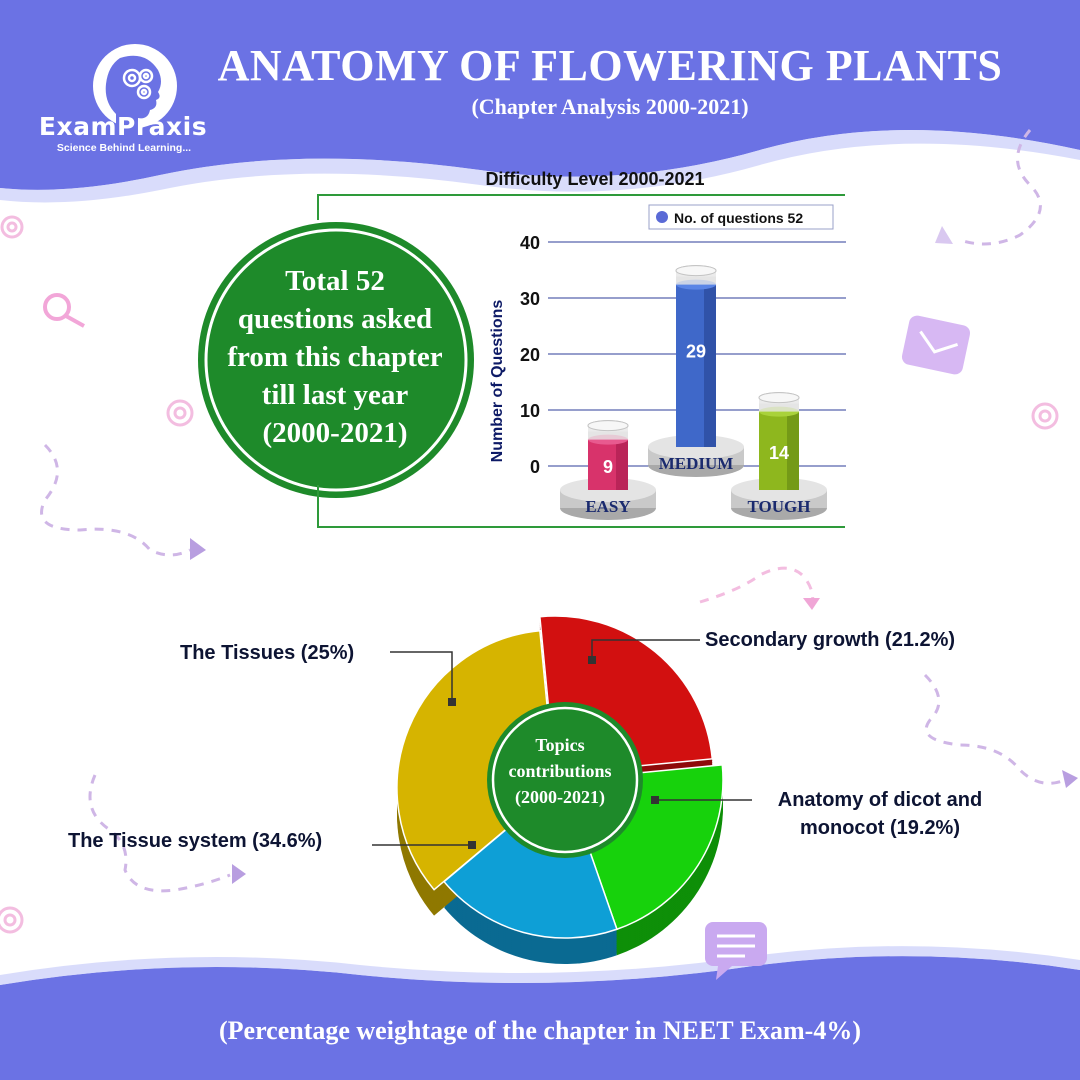 This screenshot has height=1080, width=1080. Describe the element at coordinates (560, 745) in the screenshot. I see `center-label-line: Topics` at that location.